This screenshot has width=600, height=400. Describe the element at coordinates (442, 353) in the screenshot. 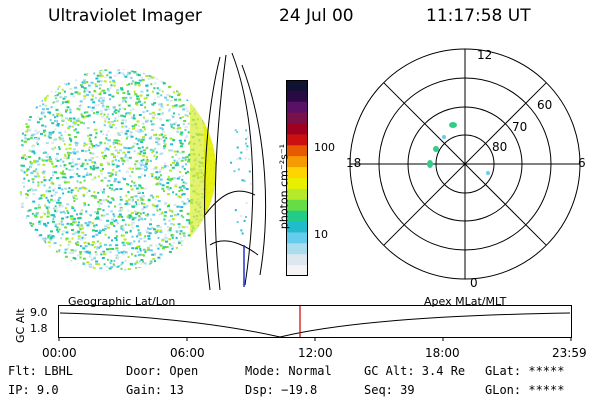

I see `time-tick-1800: 18:00` at that location.